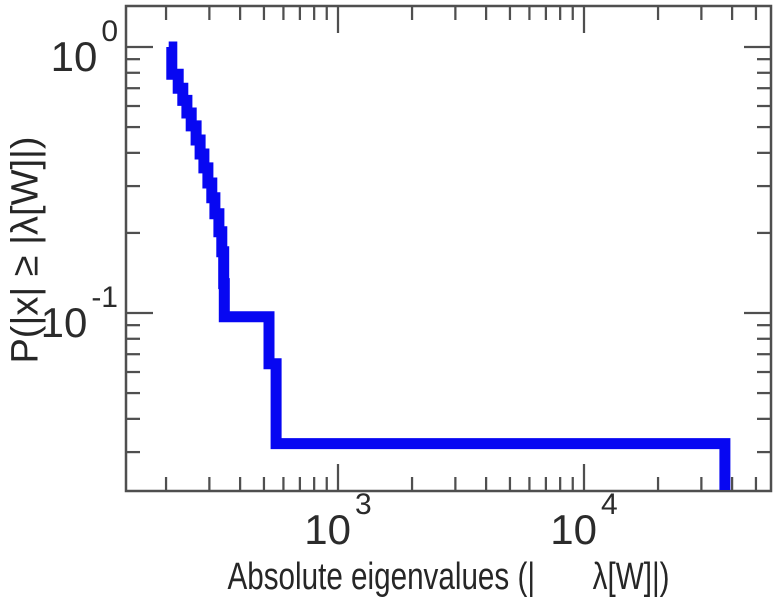 This screenshot has width=775, height=600. What do you see at coordinates (25, 250) in the screenshot?
I see `y-axis-title: P(|x| ≥ |λ[W]|)` at bounding box center [25, 250].